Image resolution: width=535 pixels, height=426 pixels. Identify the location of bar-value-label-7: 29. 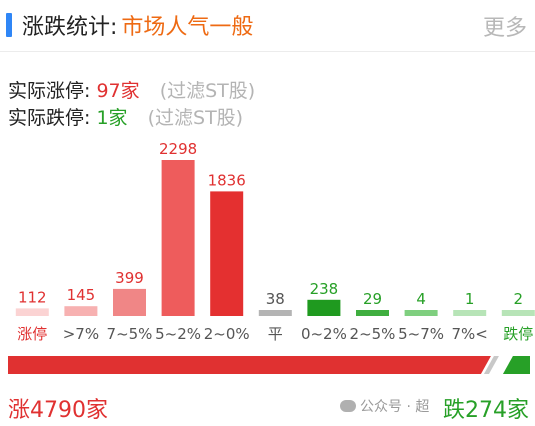
(372, 299).